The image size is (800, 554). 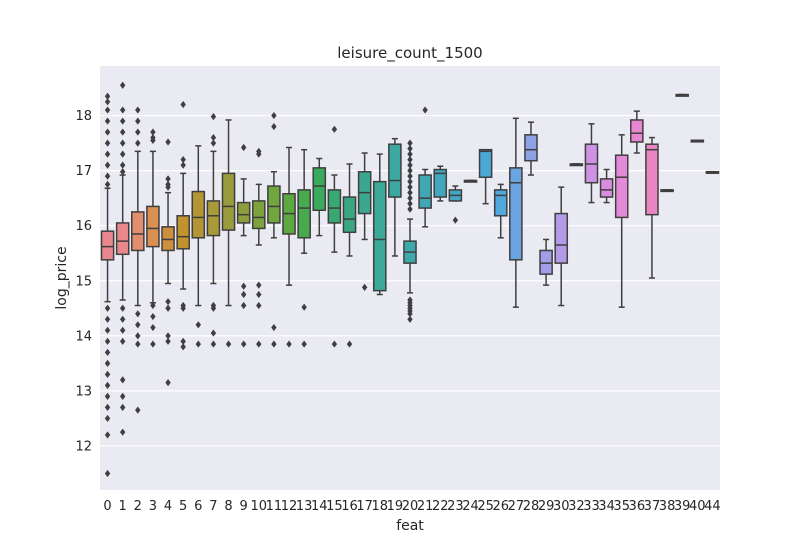 I want to click on x-tick-label: 37, so click(x=652, y=506).